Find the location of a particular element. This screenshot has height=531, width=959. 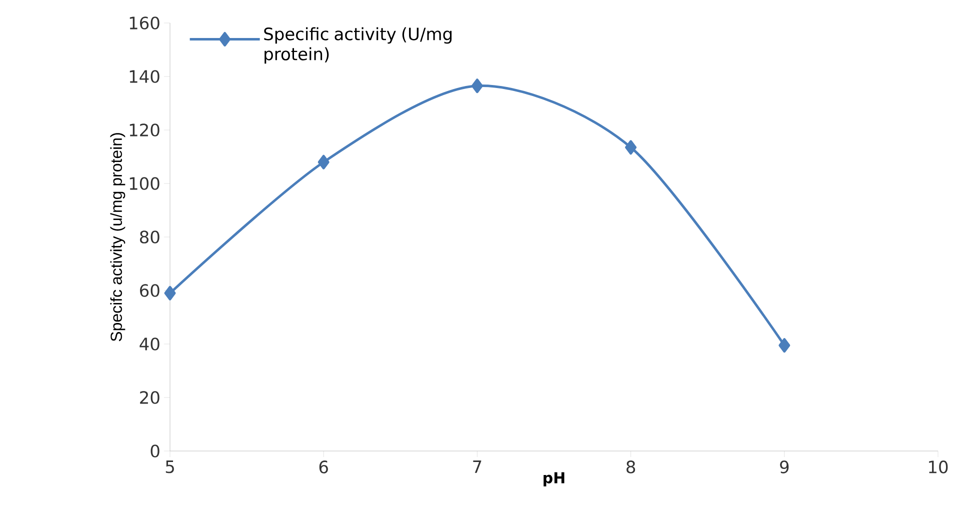

y-tick-label: 80 is located at coordinates (150, 237).